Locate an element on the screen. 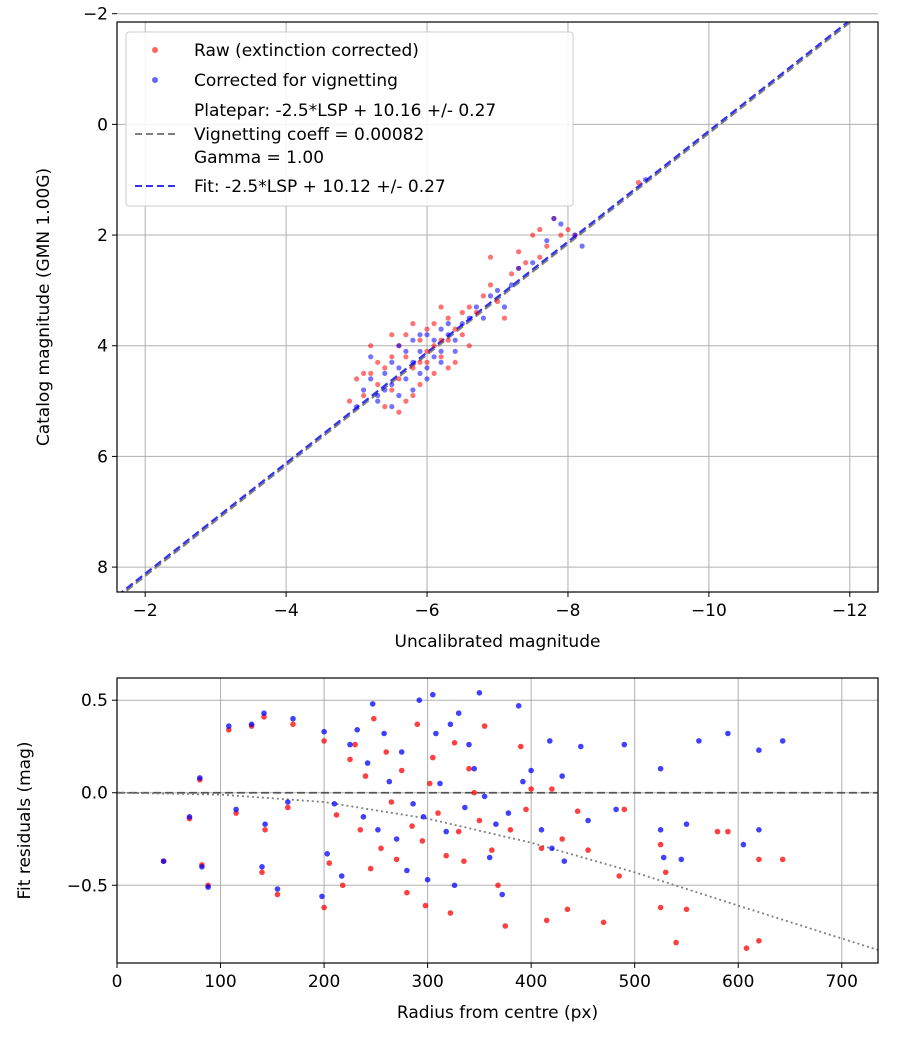 This screenshot has width=900, height=1050. bottom-reference-lines is located at coordinates (497, 871).